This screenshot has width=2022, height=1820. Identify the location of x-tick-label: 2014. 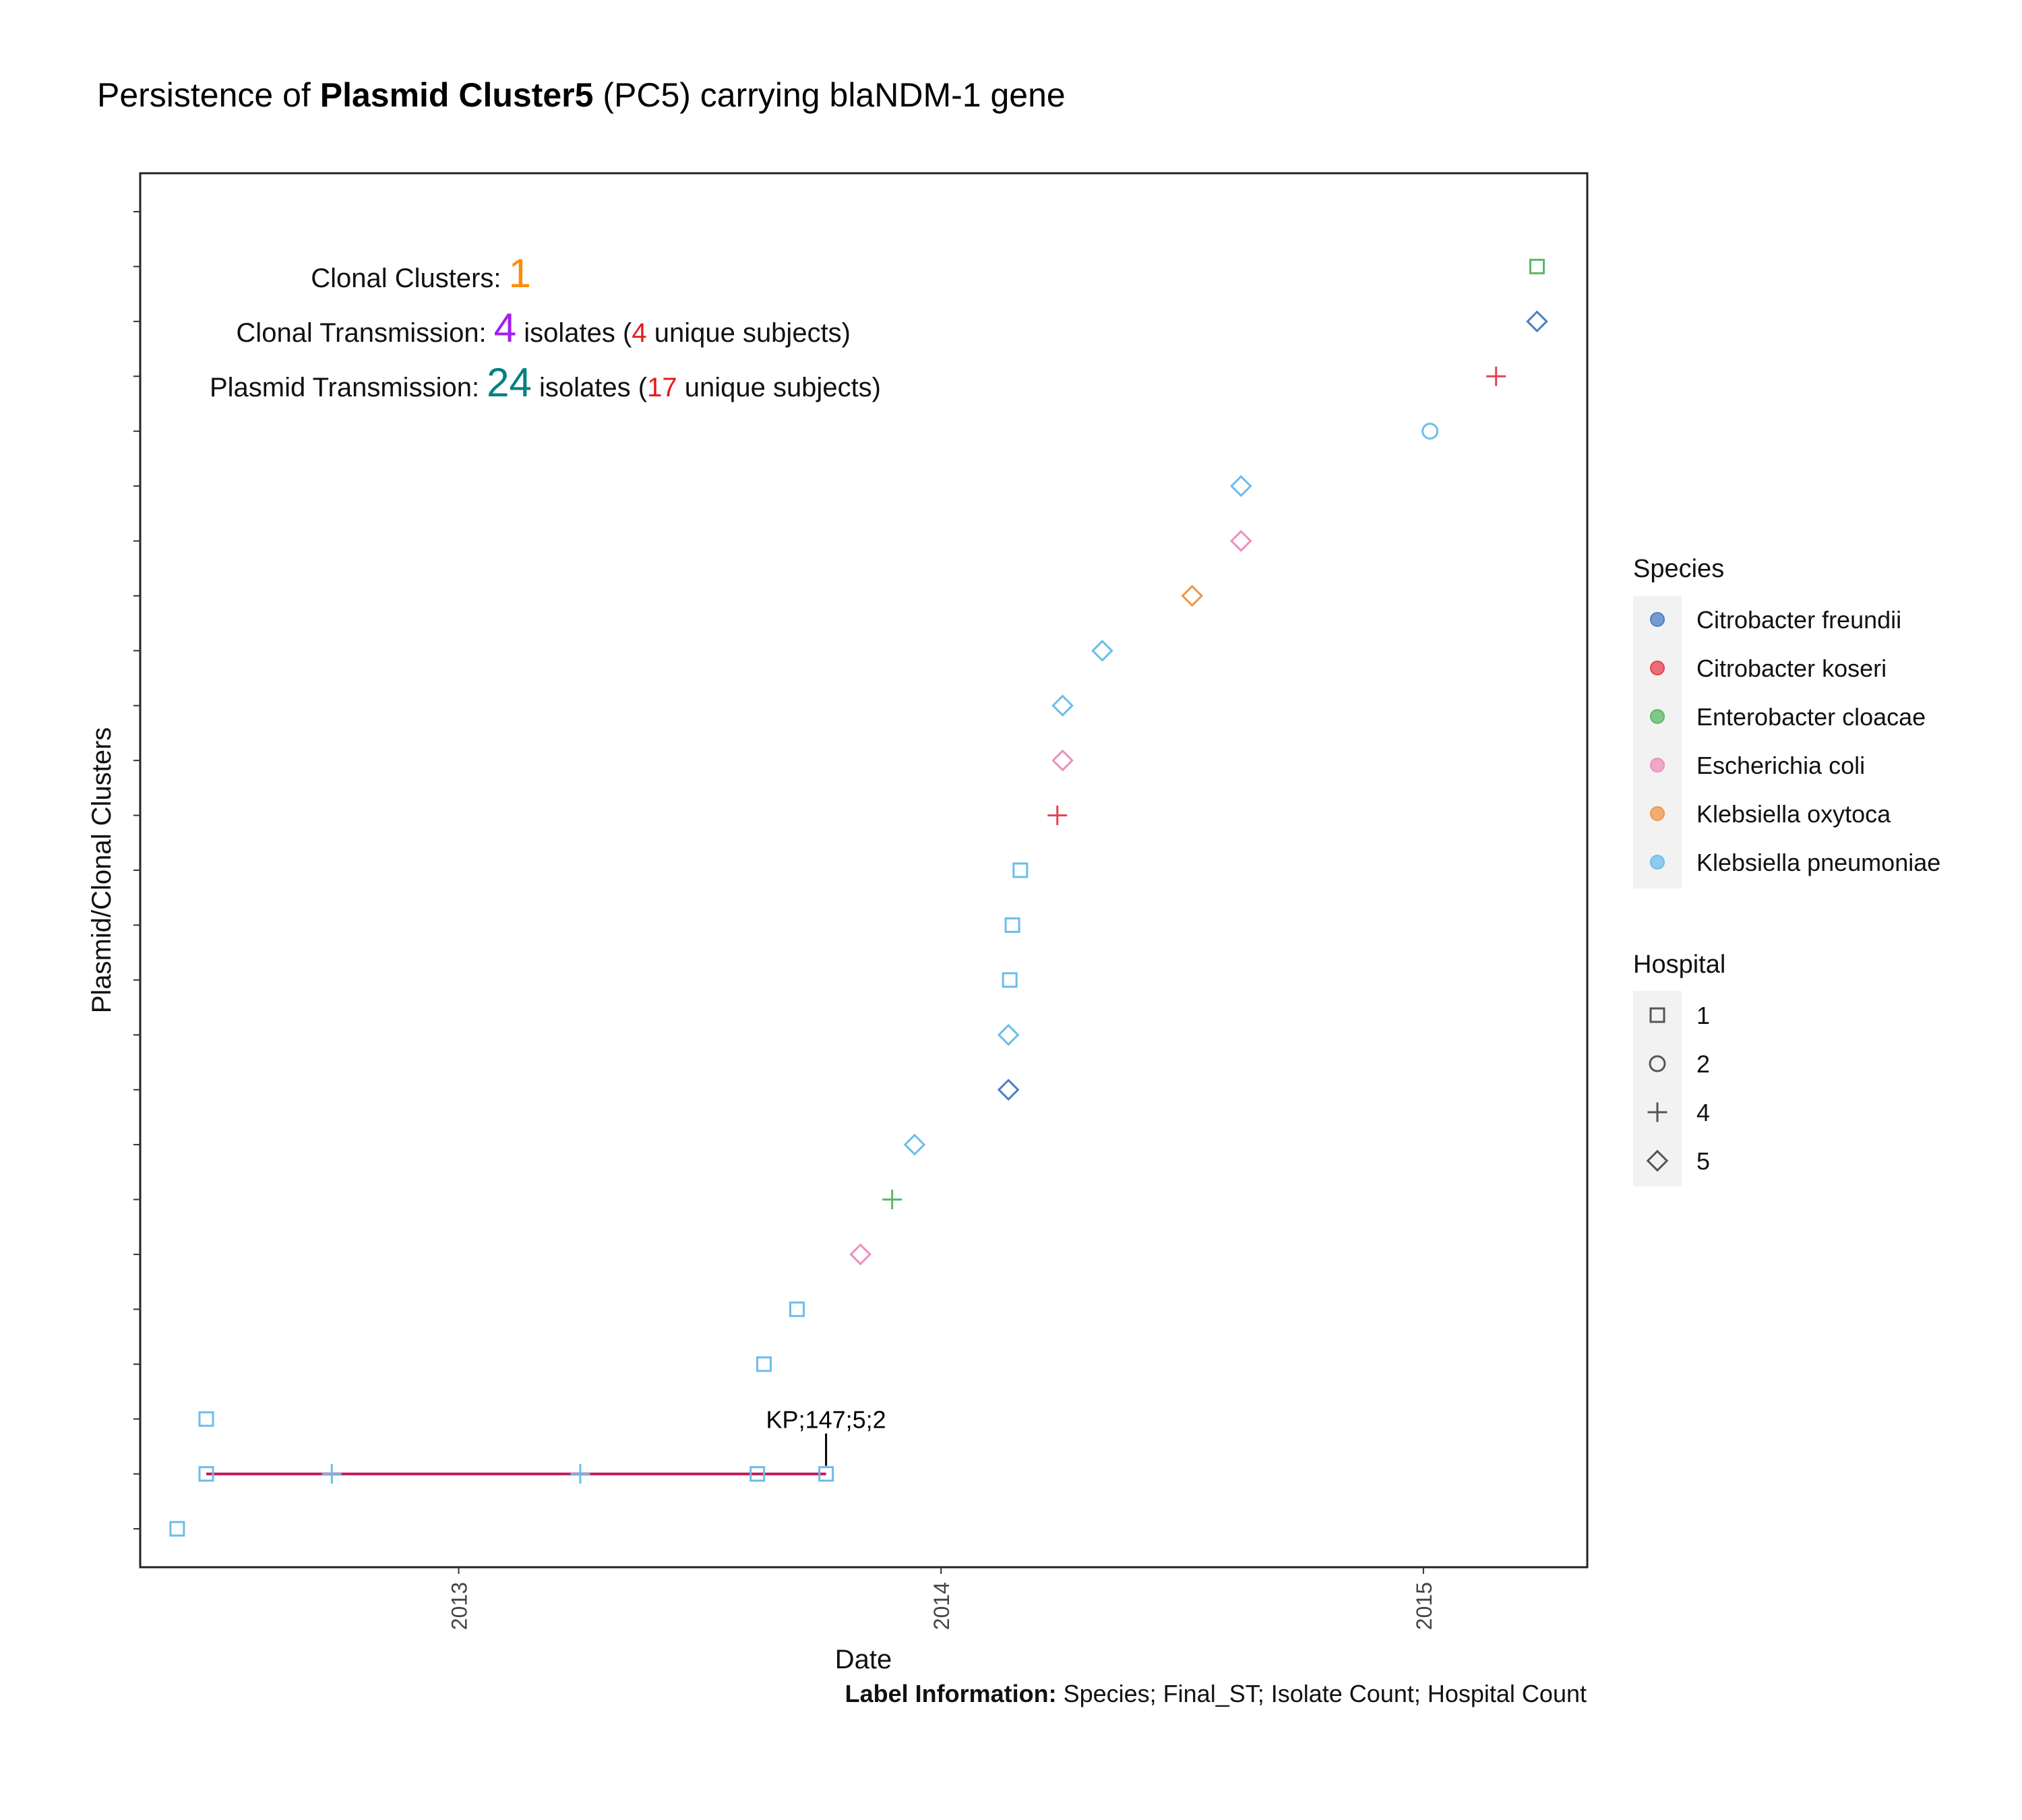
(942, 1606).